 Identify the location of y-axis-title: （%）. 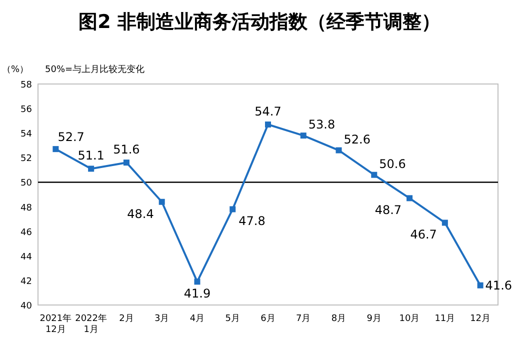
(15, 70).